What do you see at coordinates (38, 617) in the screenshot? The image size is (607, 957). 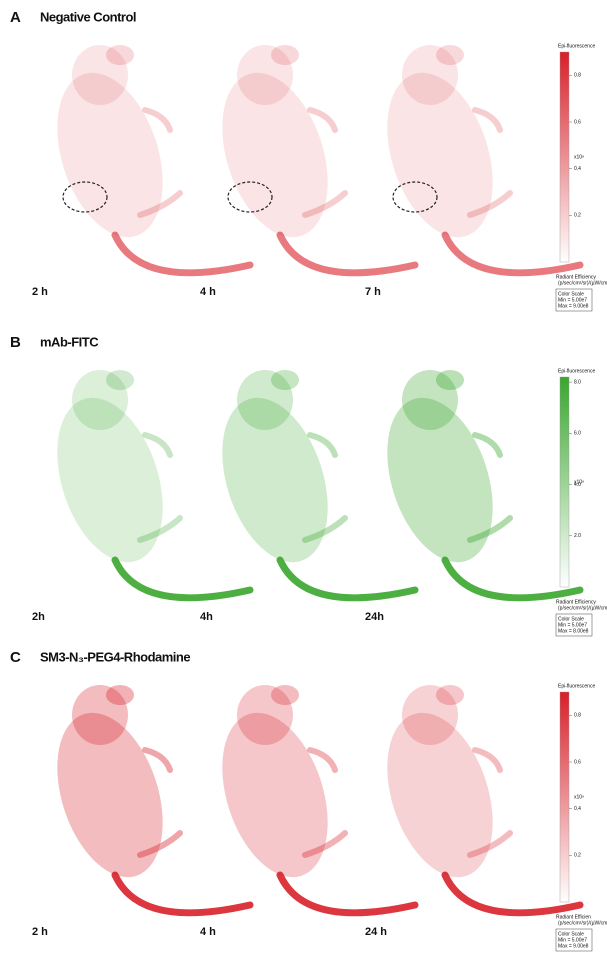 I see `time-label: 2h` at bounding box center [38, 617].